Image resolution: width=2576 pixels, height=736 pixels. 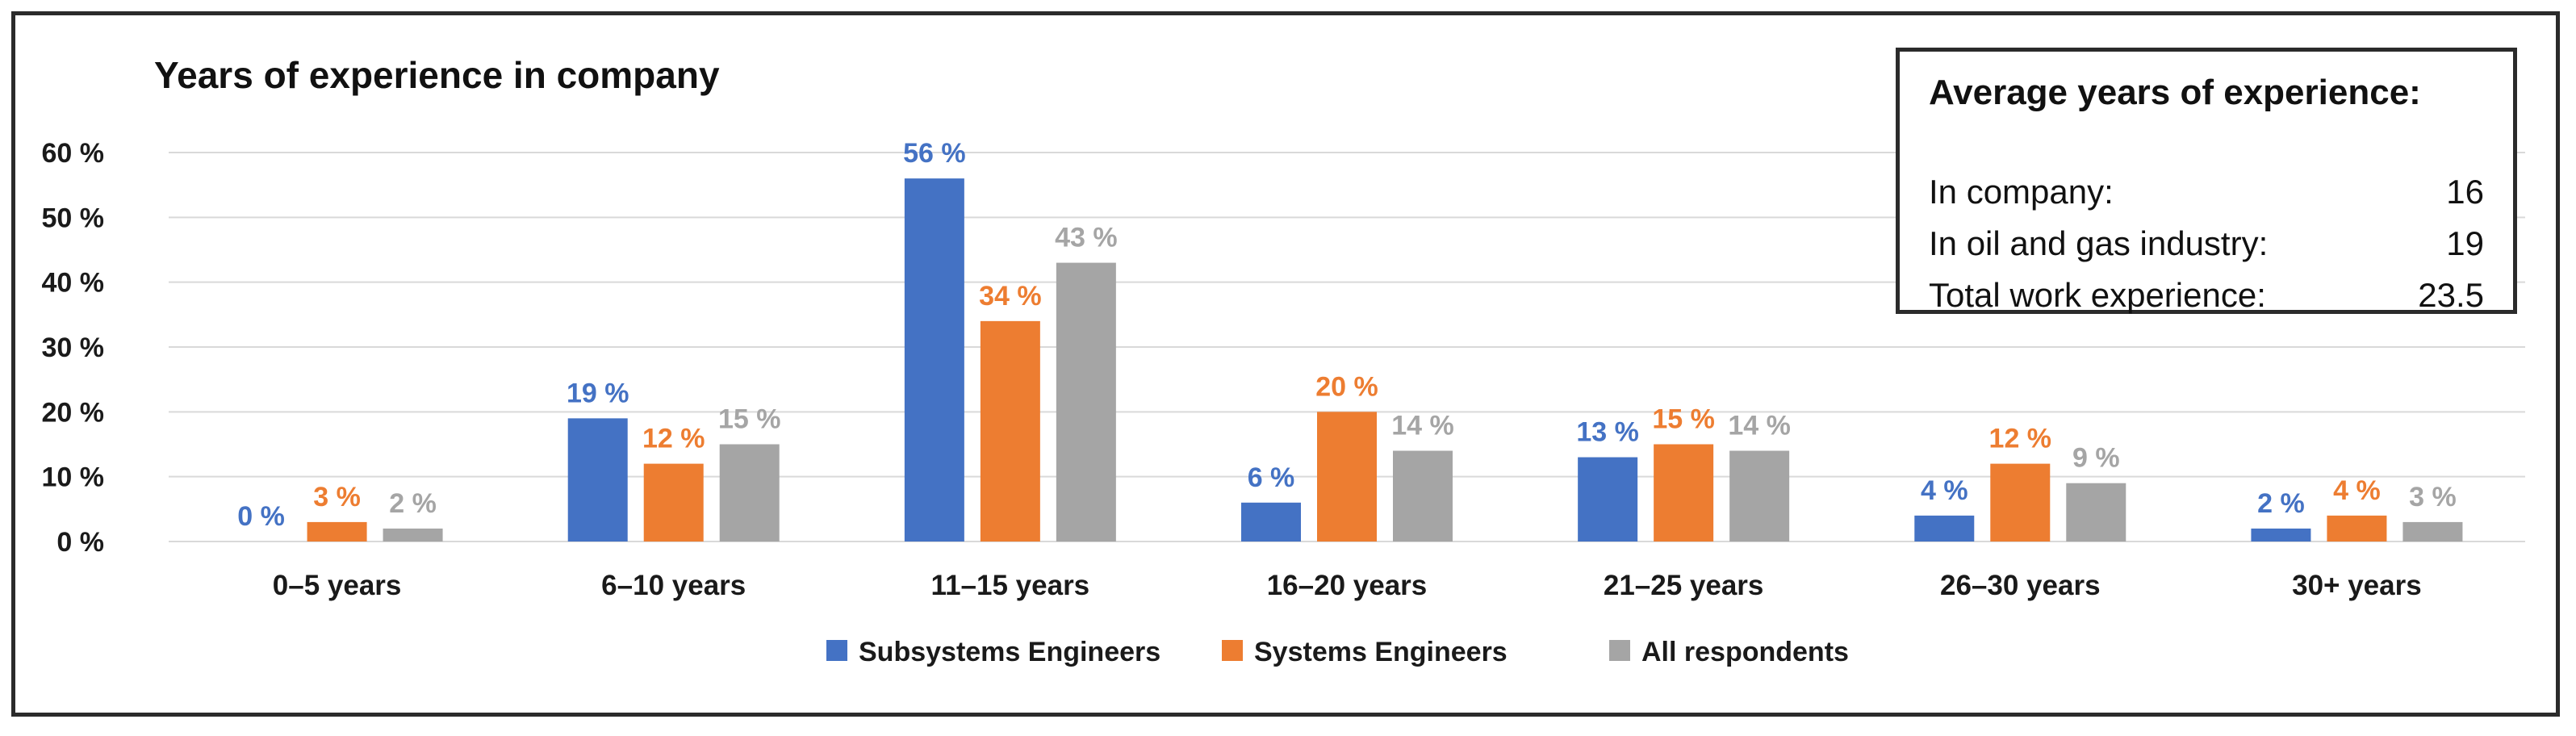 What do you see at coordinates (1086, 238) in the screenshot?
I see `data-label: 43 %` at bounding box center [1086, 238].